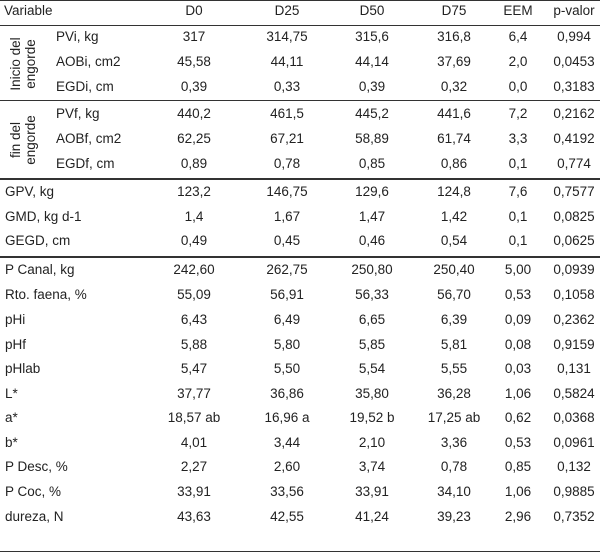  Describe the element at coordinates (287, 269) in the screenshot. I see `value-cell: 262,75` at that location.